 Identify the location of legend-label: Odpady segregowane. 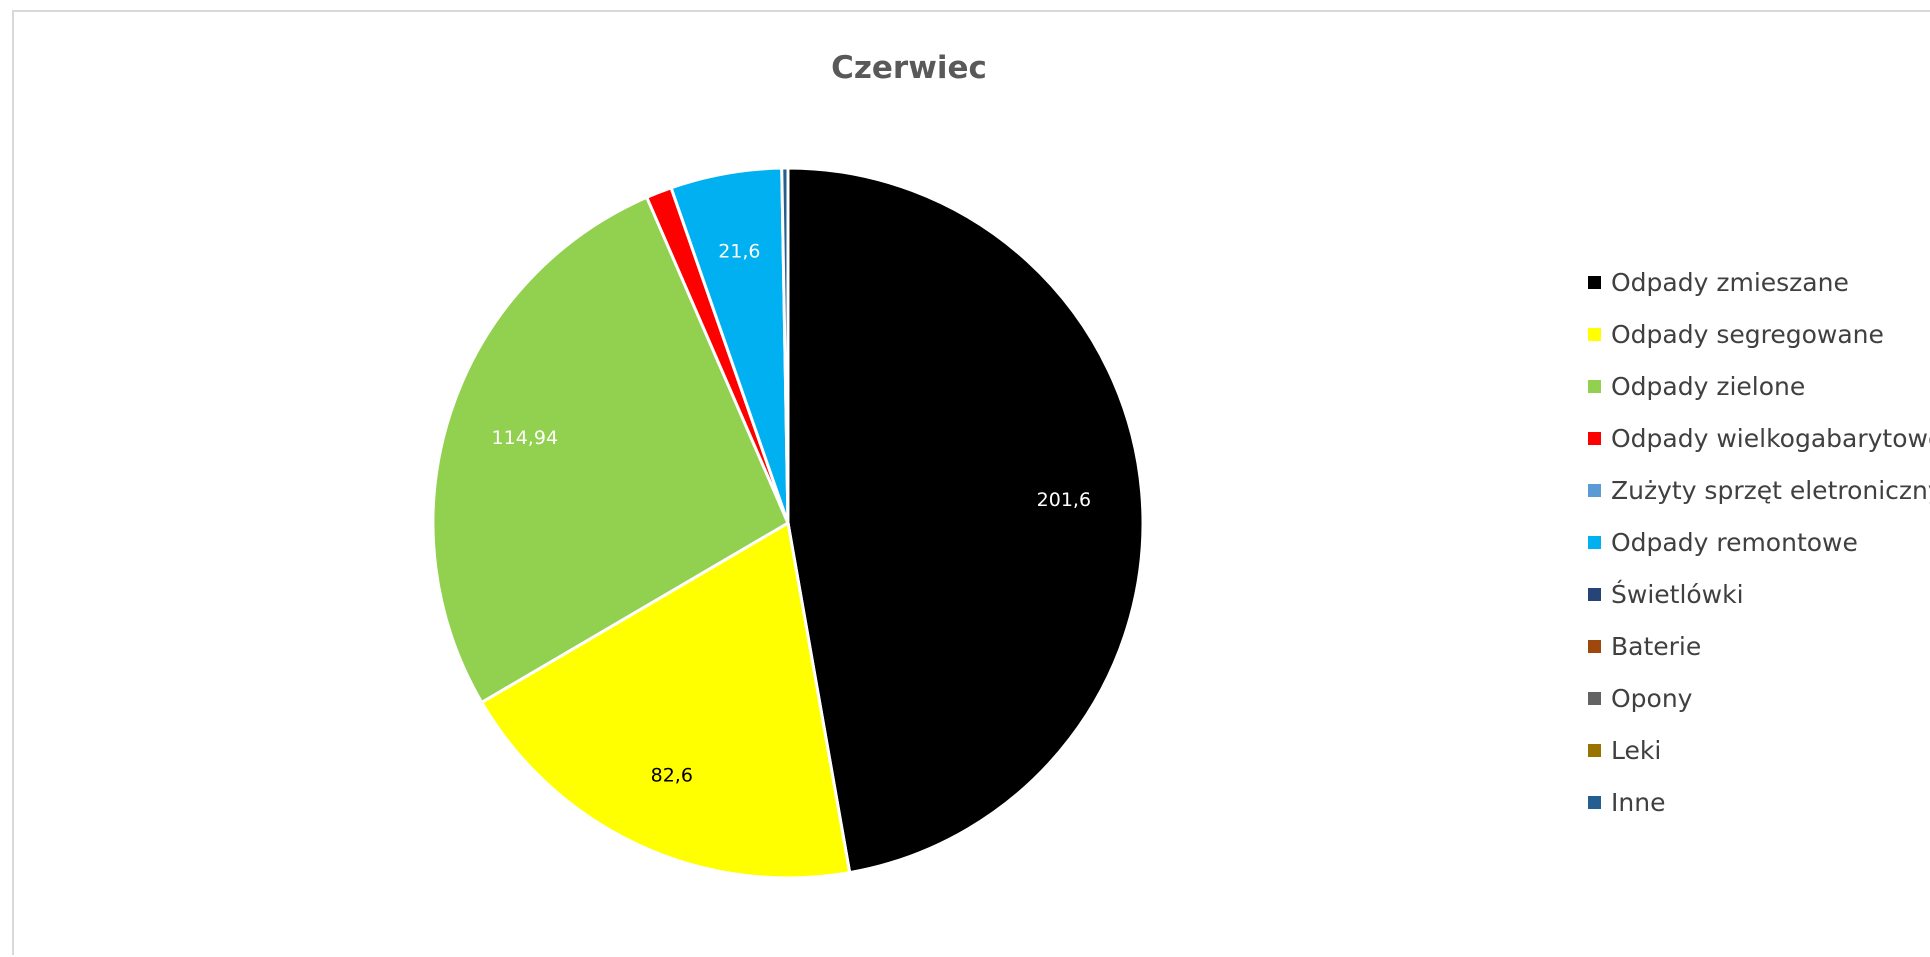
(1747, 334).